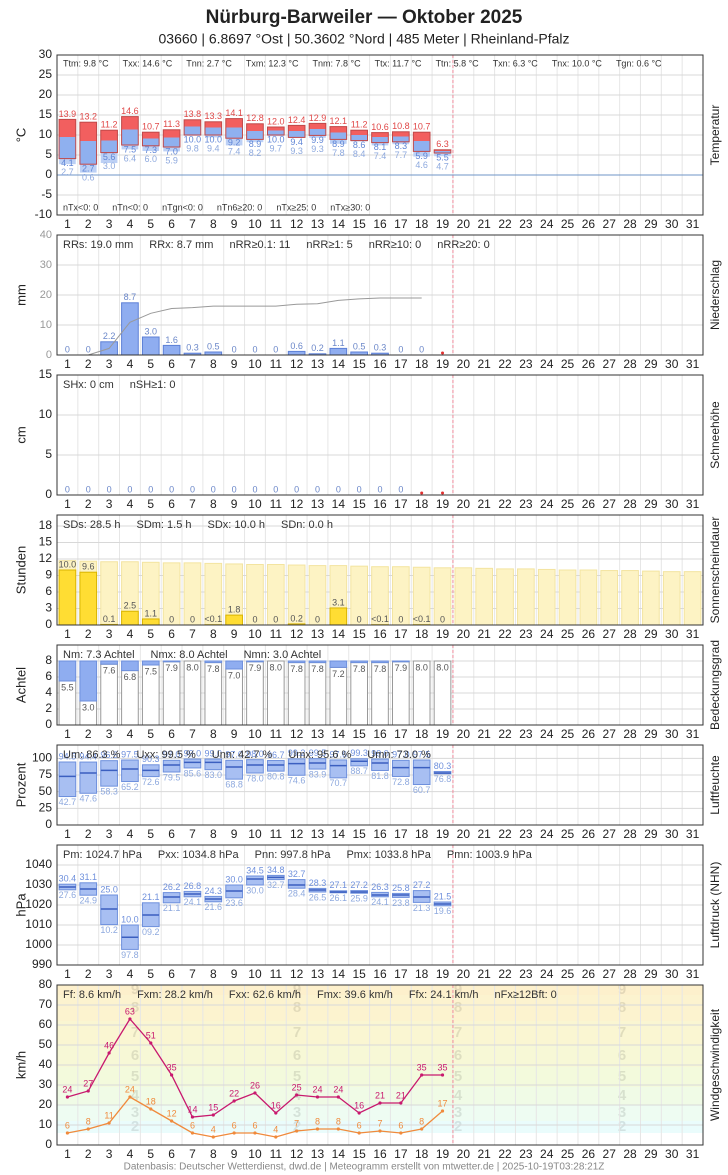 Image resolution: width=728 pixels, height=1175 pixels. I want to click on side-label: Temperatur, so click(715, 135).